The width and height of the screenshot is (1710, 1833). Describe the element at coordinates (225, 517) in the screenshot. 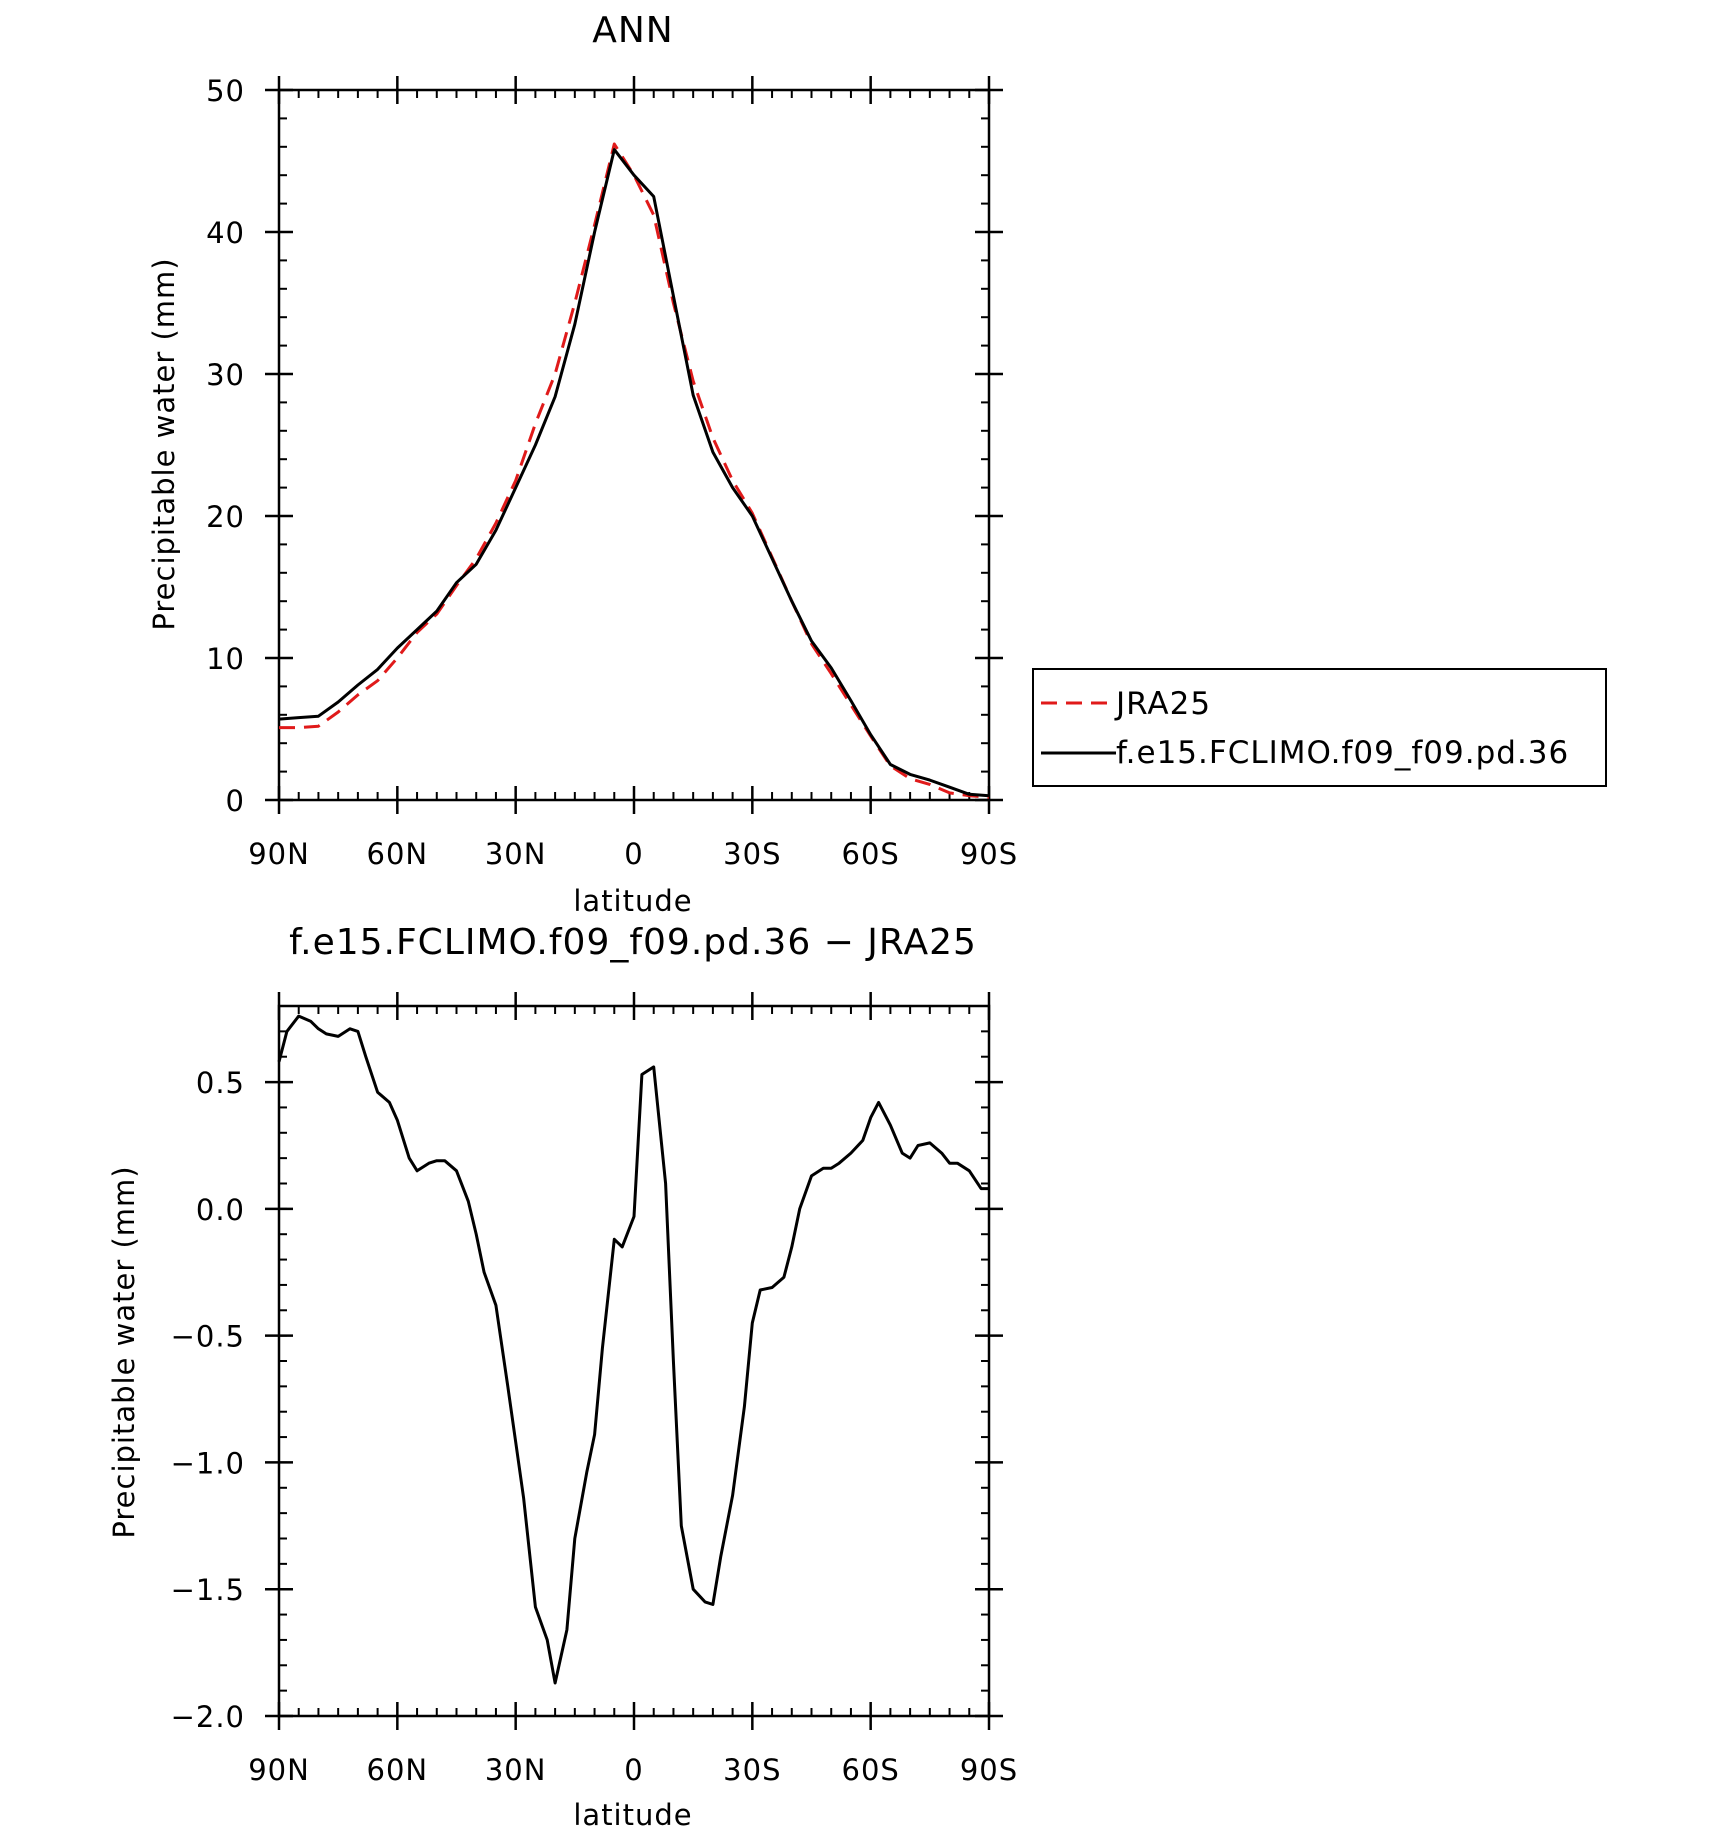

I see `y-tick-label: 20` at that location.